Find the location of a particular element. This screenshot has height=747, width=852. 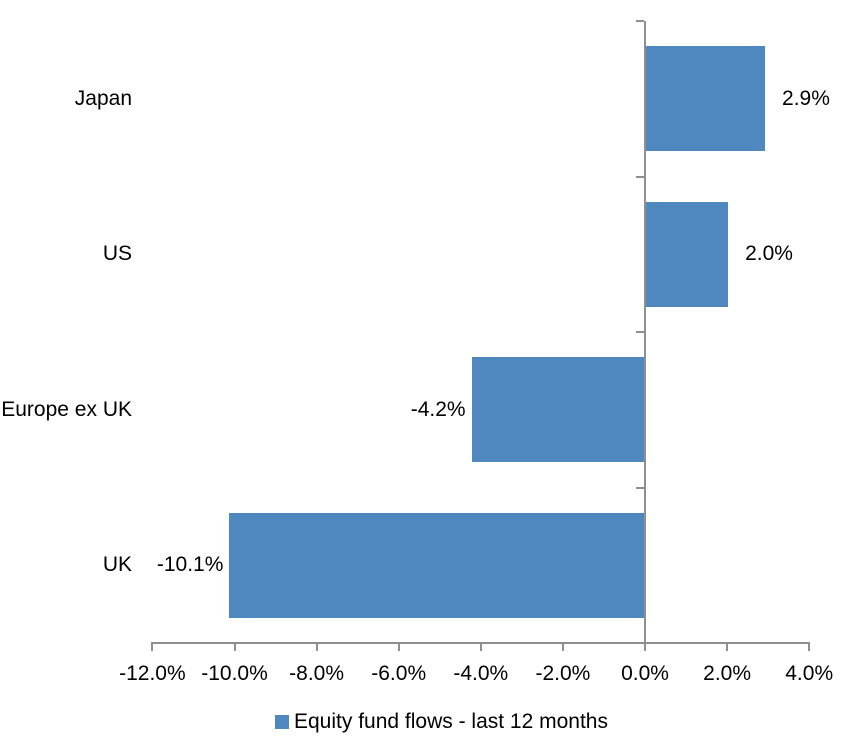

x-tick-label: -2.0% is located at coordinates (563, 673).